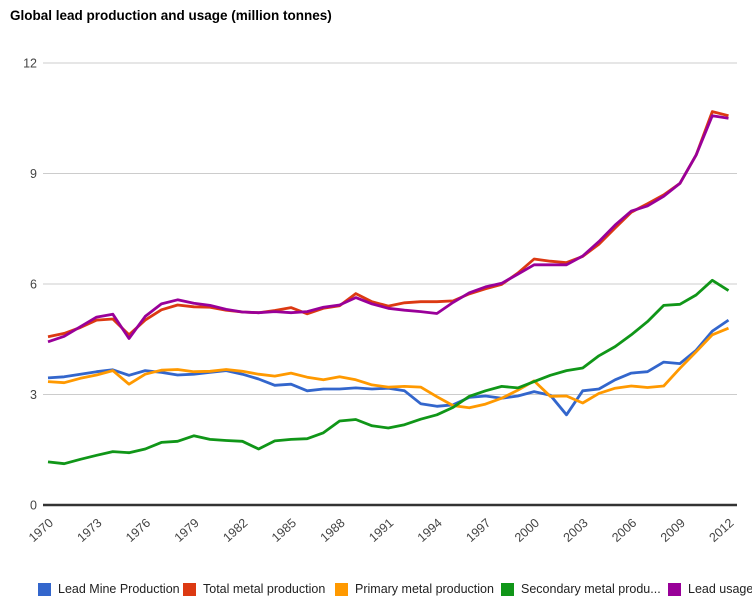  What do you see at coordinates (576, 530) in the screenshot?
I see `x-tick-label: 2003` at bounding box center [576, 530].